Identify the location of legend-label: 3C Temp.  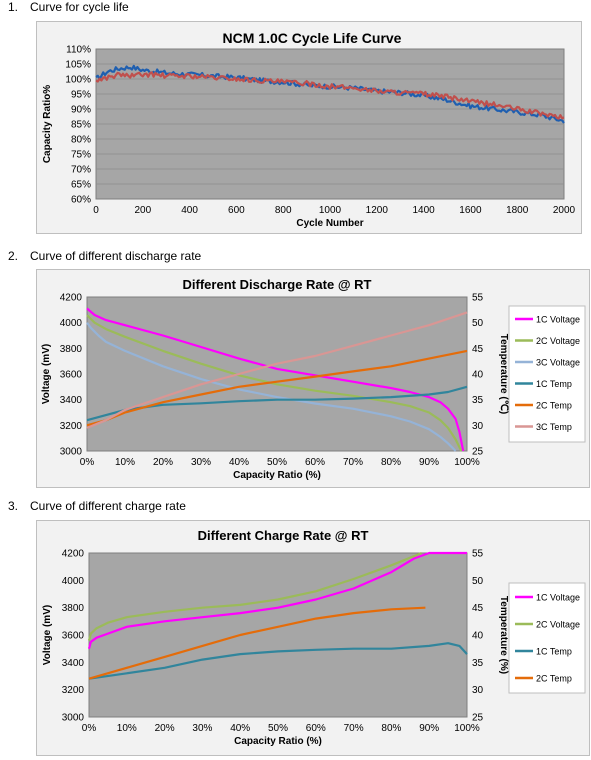
(554, 427).